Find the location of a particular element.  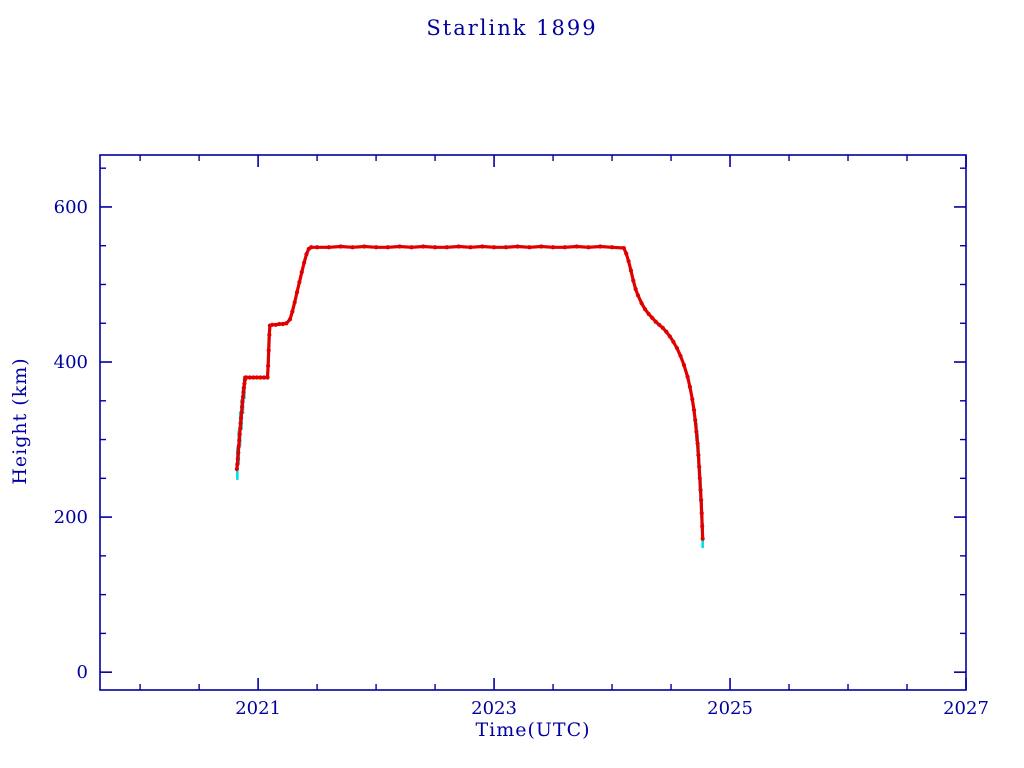

svg-text: 2021 is located at coordinates (258, 708).